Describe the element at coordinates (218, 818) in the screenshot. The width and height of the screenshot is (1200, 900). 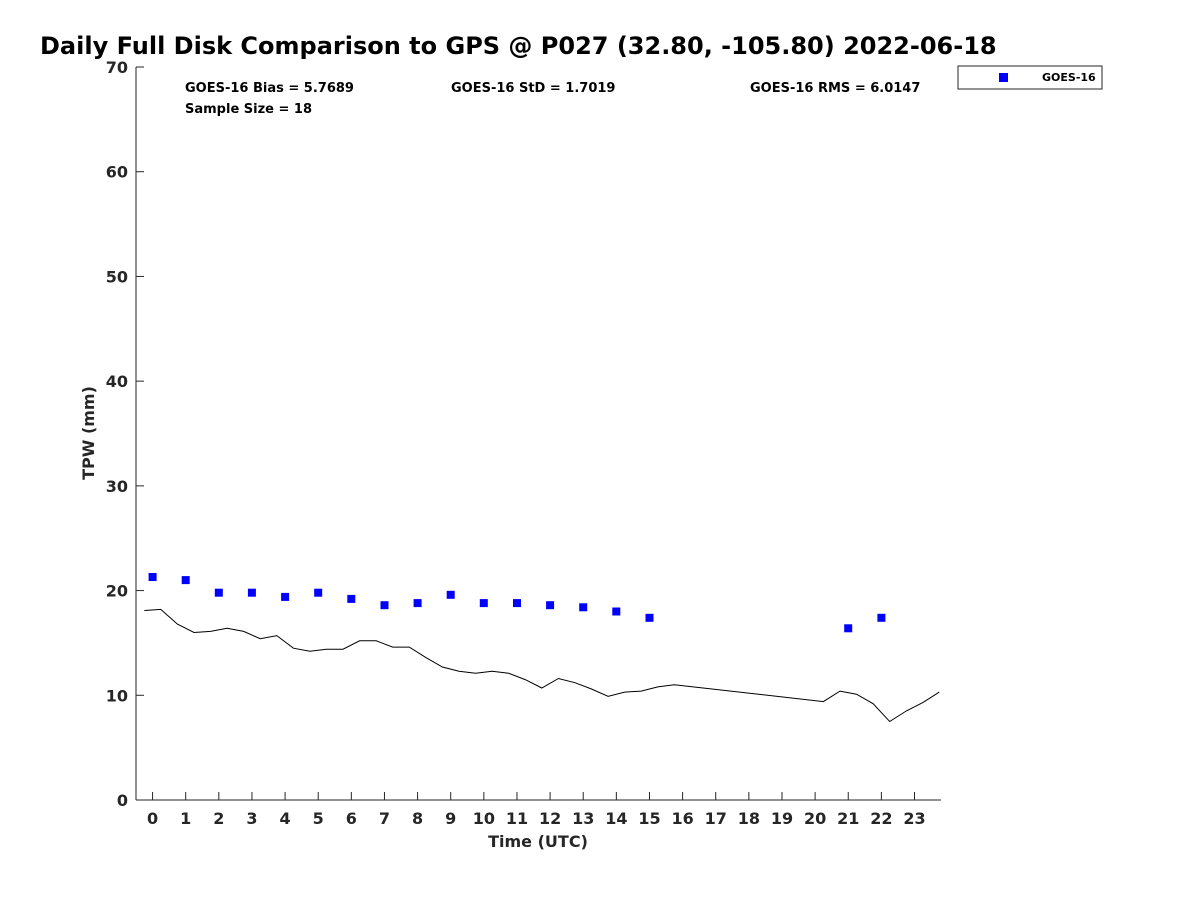
I see `x-tick-label: 2` at that location.